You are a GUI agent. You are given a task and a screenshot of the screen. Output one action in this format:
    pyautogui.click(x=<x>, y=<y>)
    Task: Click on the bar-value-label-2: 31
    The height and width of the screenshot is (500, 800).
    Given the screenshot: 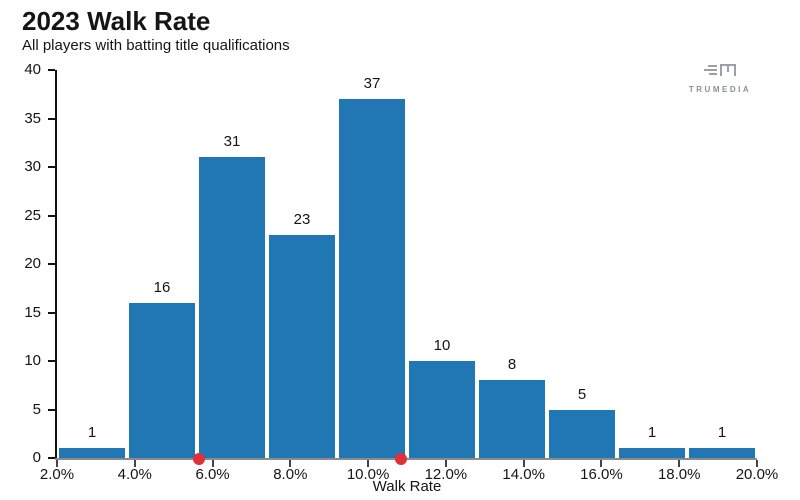 What is the action you would take?
    pyautogui.click(x=232, y=142)
    